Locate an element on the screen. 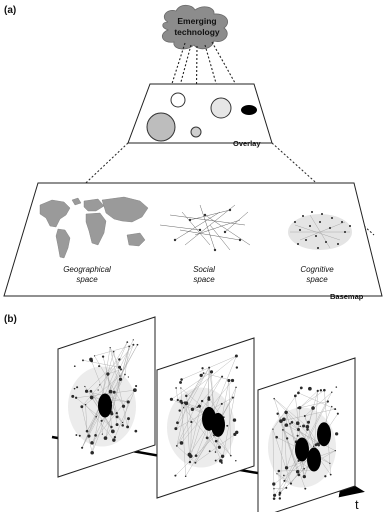 The width and height of the screenshot is (383, 512). space-label-cognitive-1: Cognitive is located at coordinates (317, 269).